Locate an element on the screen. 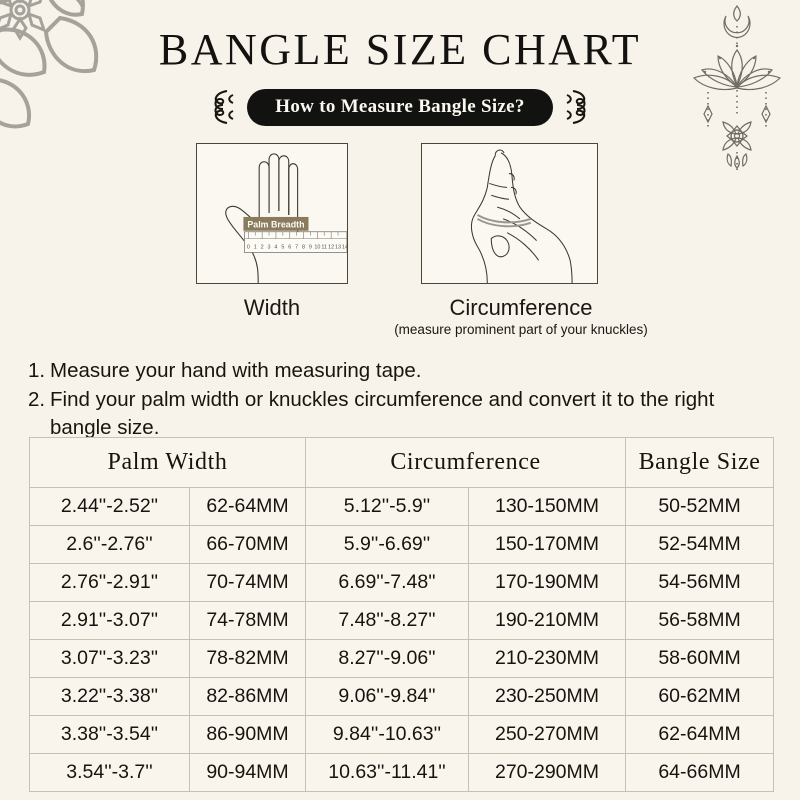 The image size is (800, 800). table-cell: 9.06''-9.84'' is located at coordinates (387, 696).